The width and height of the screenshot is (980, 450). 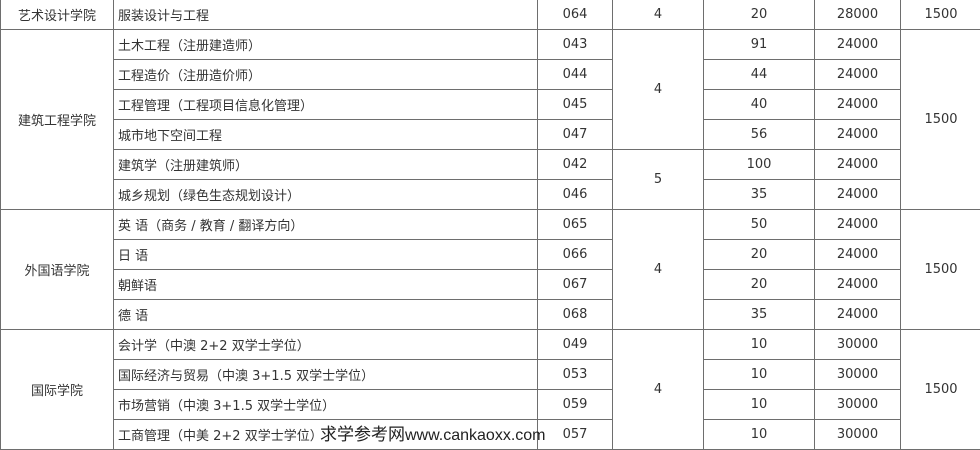 What do you see at coordinates (325, 404) in the screenshot?
I see `major-cell: 市场营销（中澳 3+1.5 双学士学位）` at bounding box center [325, 404].